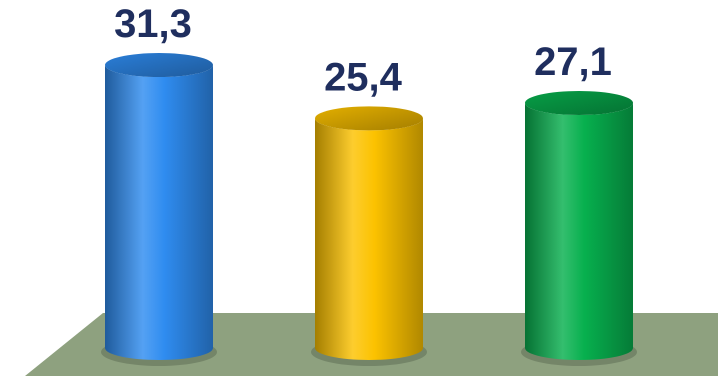 The image size is (718, 376). What do you see at coordinates (573, 62) in the screenshot?
I see `data-label-3: 27,1` at bounding box center [573, 62].